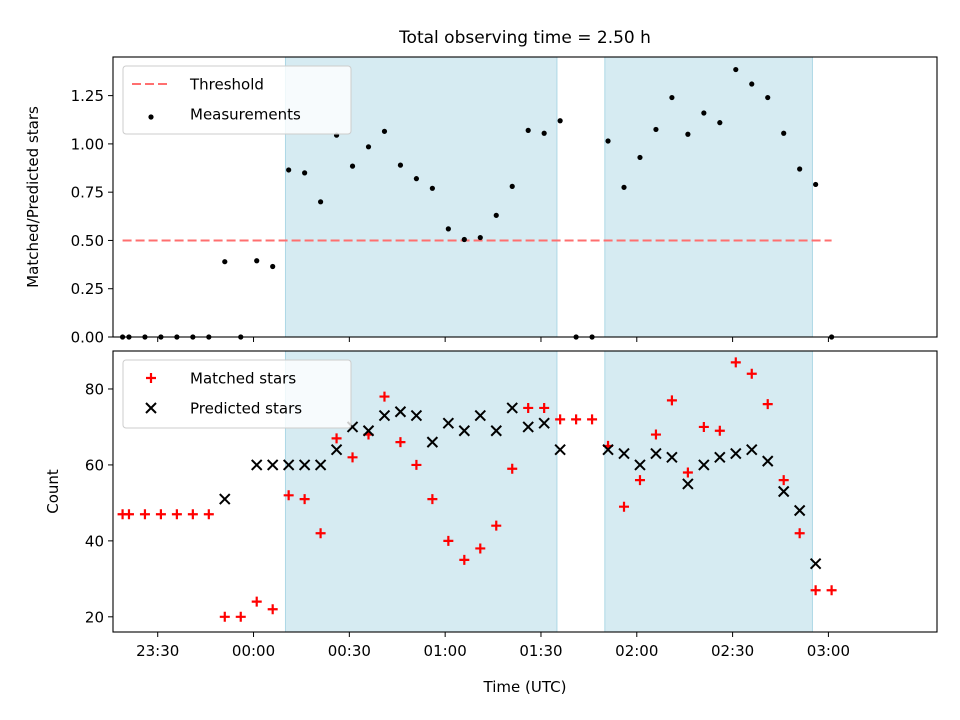 This screenshot has width=960, height=720. I want to click on legend-label: Predicted stars, so click(246, 409).